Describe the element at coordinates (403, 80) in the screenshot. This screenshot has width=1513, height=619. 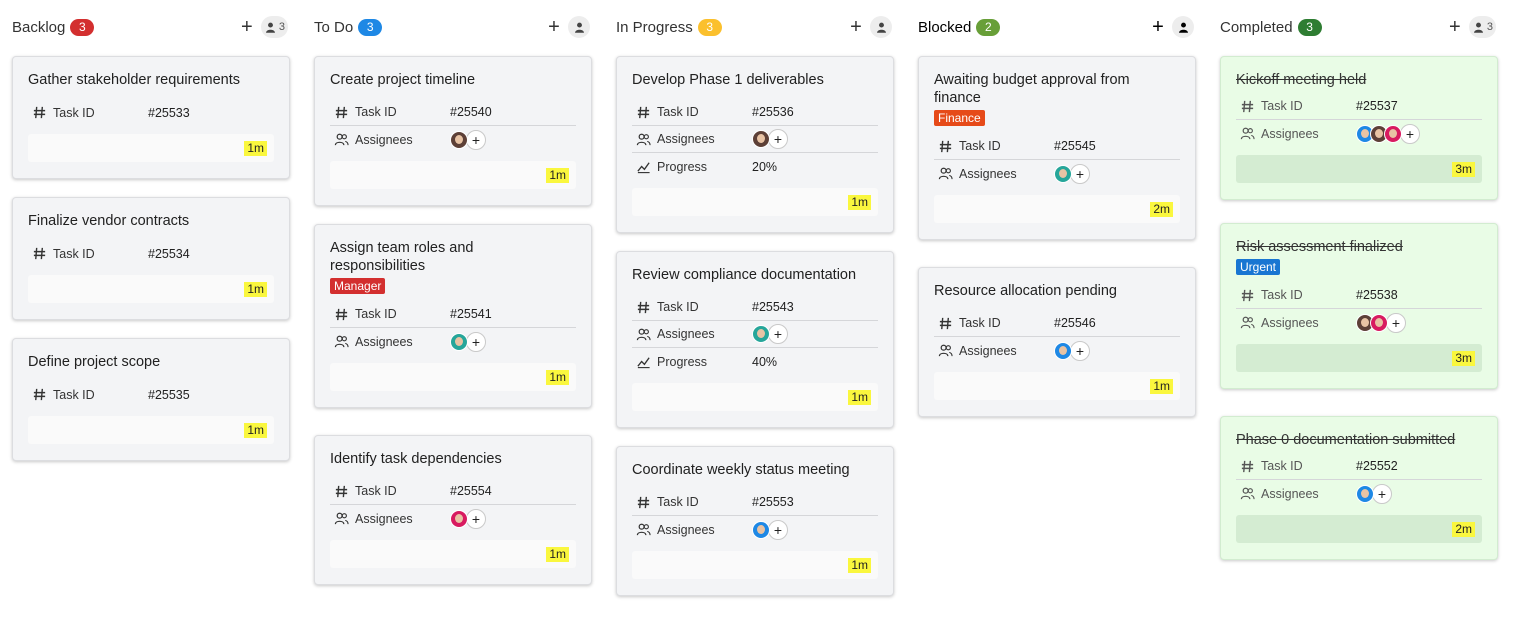
I see `card-title: Create project timeline` at that location.